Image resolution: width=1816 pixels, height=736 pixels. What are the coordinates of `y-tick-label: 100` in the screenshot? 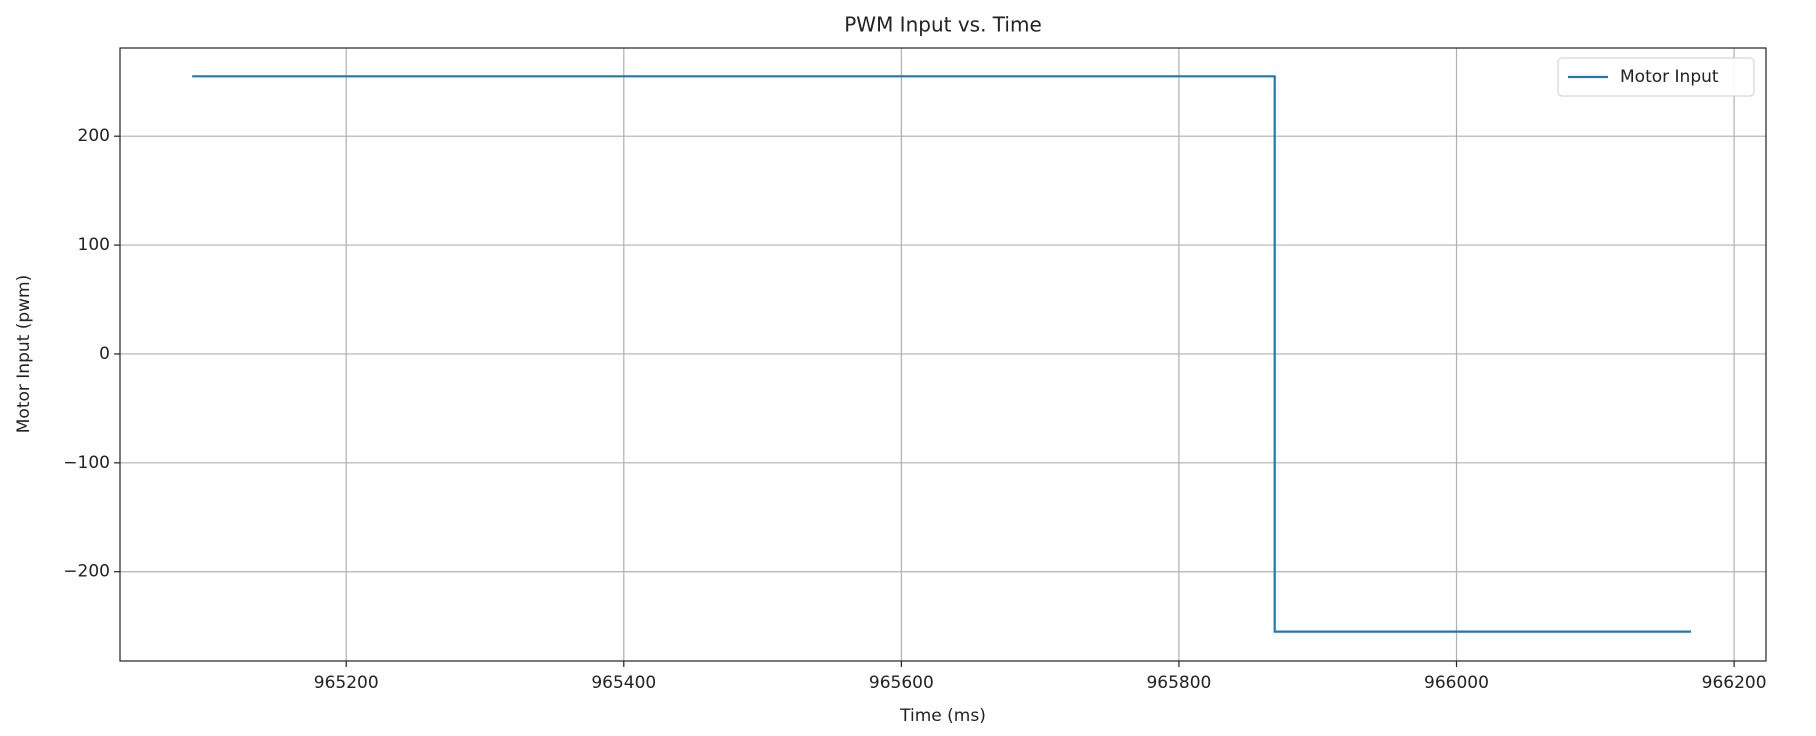 It's located at (94, 245).